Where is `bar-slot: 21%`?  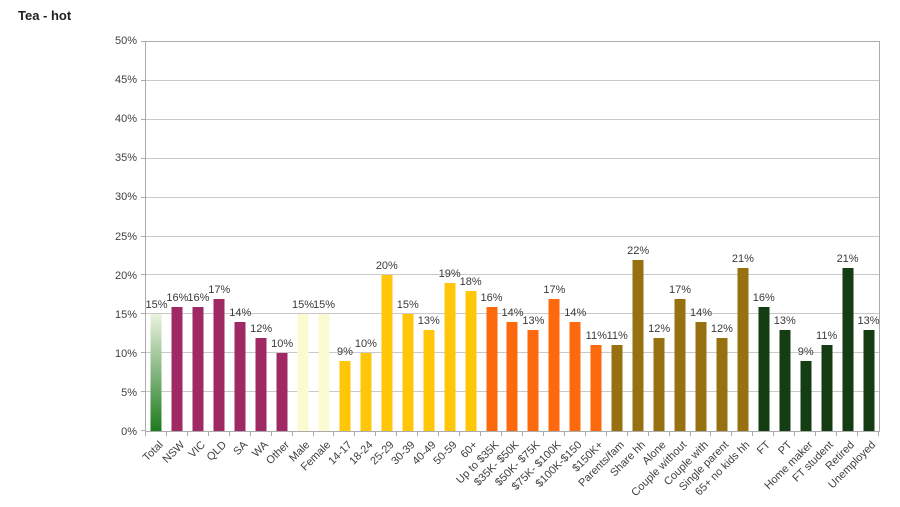 bar-slot: 21% is located at coordinates (742, 236).